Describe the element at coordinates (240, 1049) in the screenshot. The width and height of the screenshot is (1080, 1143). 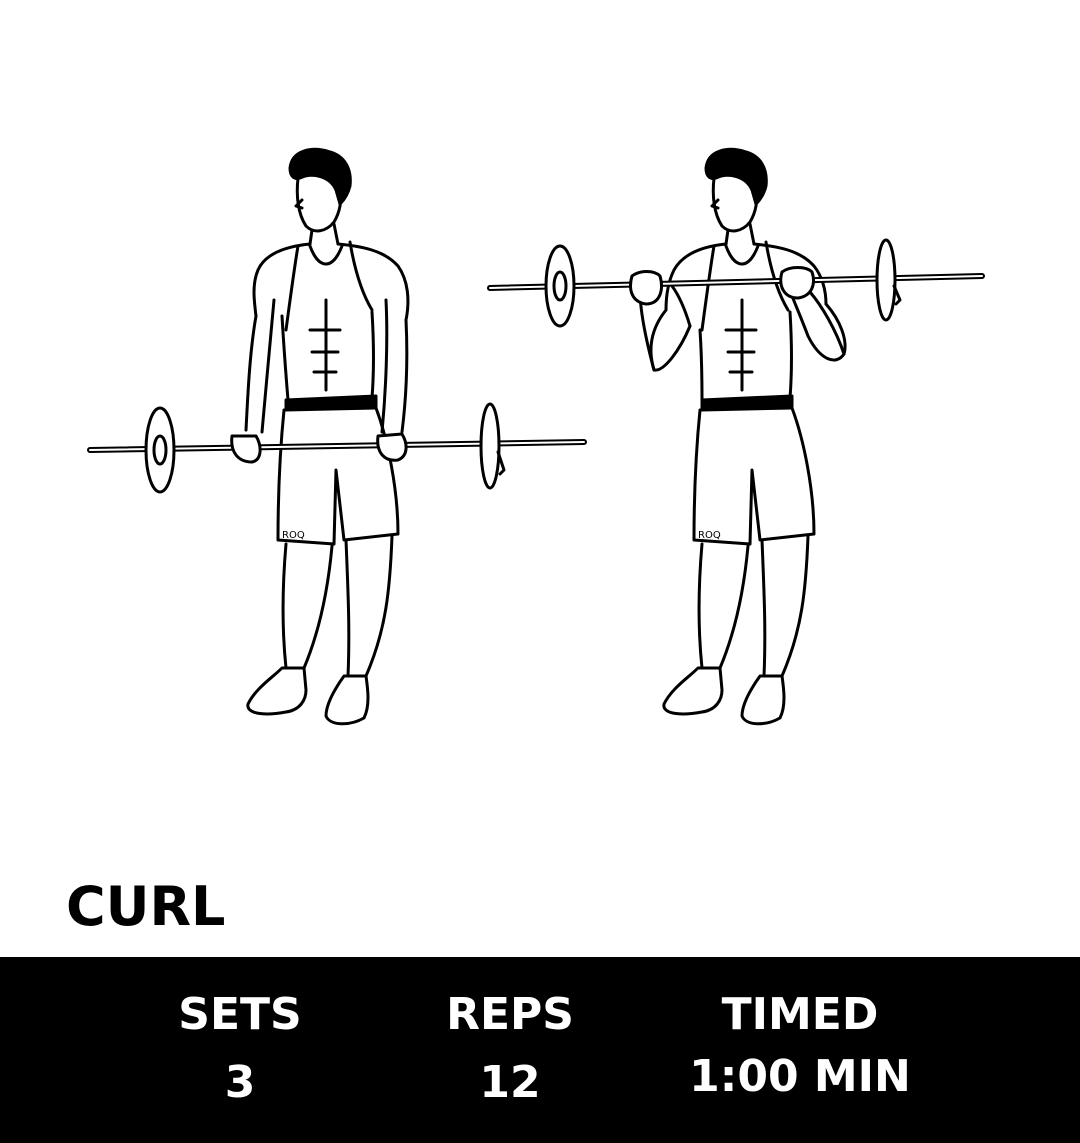
I see `stat-sets: SETS 3` at that location.